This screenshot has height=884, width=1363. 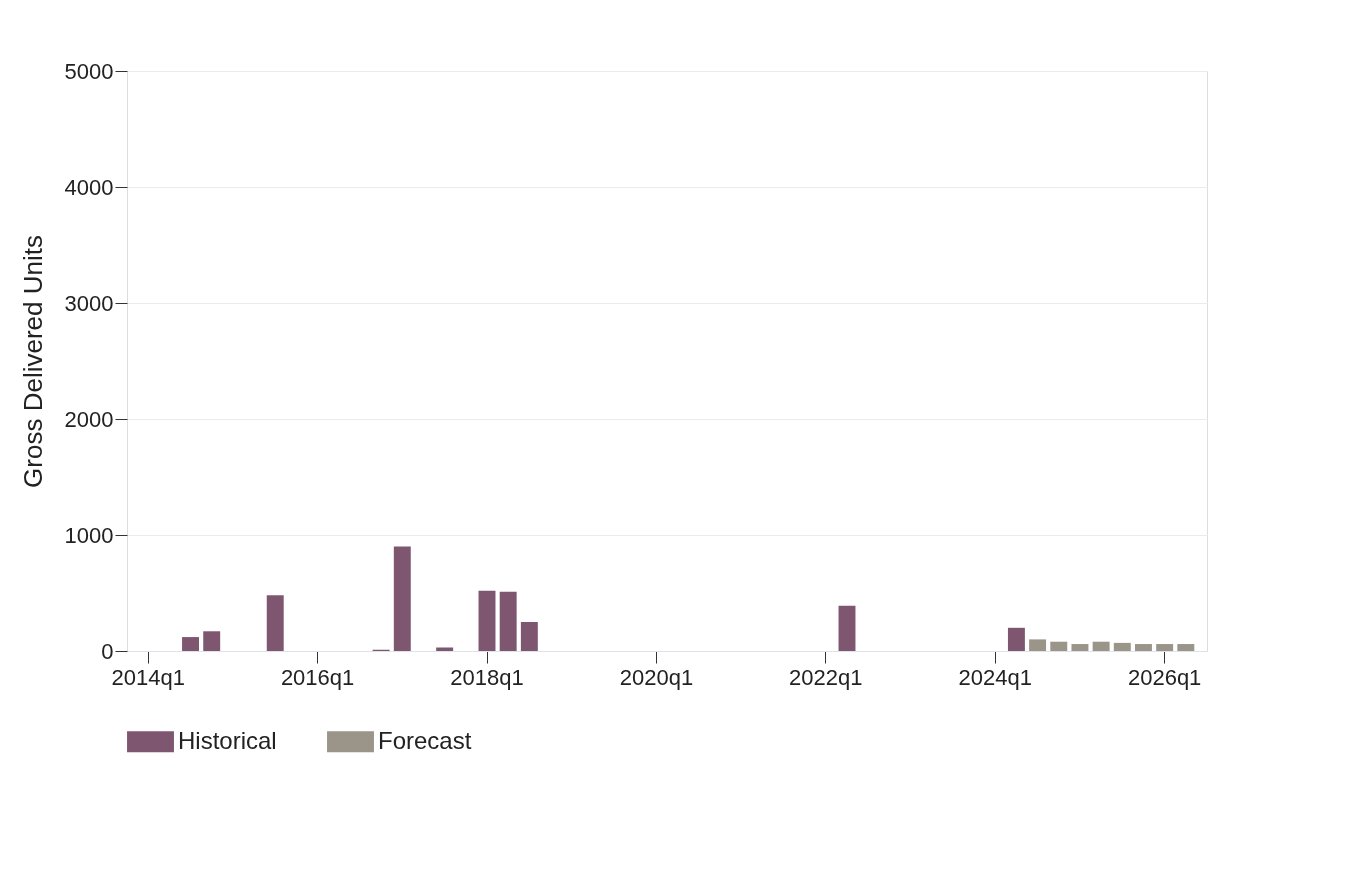 I want to click on x-tick-label: 2014q1, so click(x=148, y=677).